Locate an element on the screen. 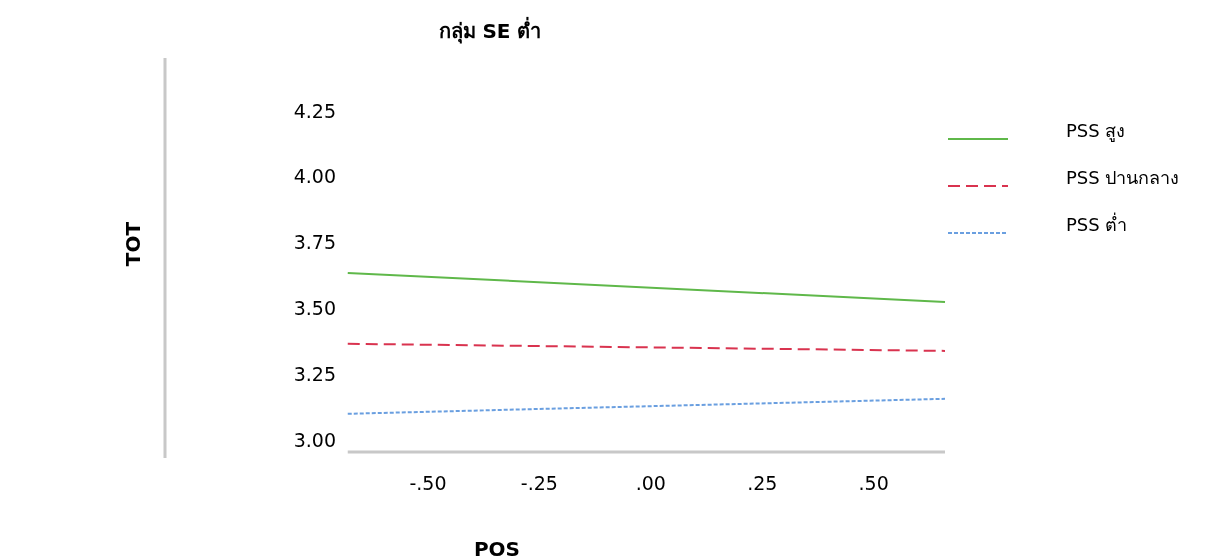  chart-title: กลุ่ม SE ต่ำ is located at coordinates (490, 30).